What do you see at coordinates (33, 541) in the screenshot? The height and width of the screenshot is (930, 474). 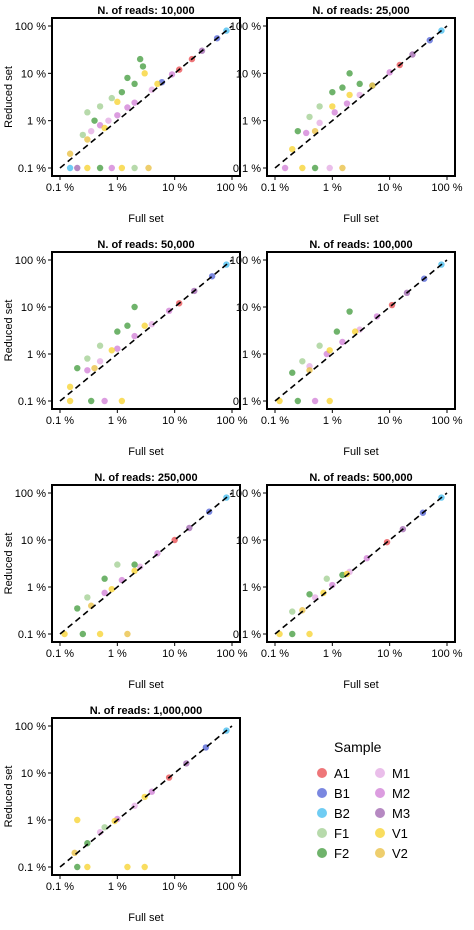 I see `y-tick-label: 10 %` at bounding box center [33, 541].